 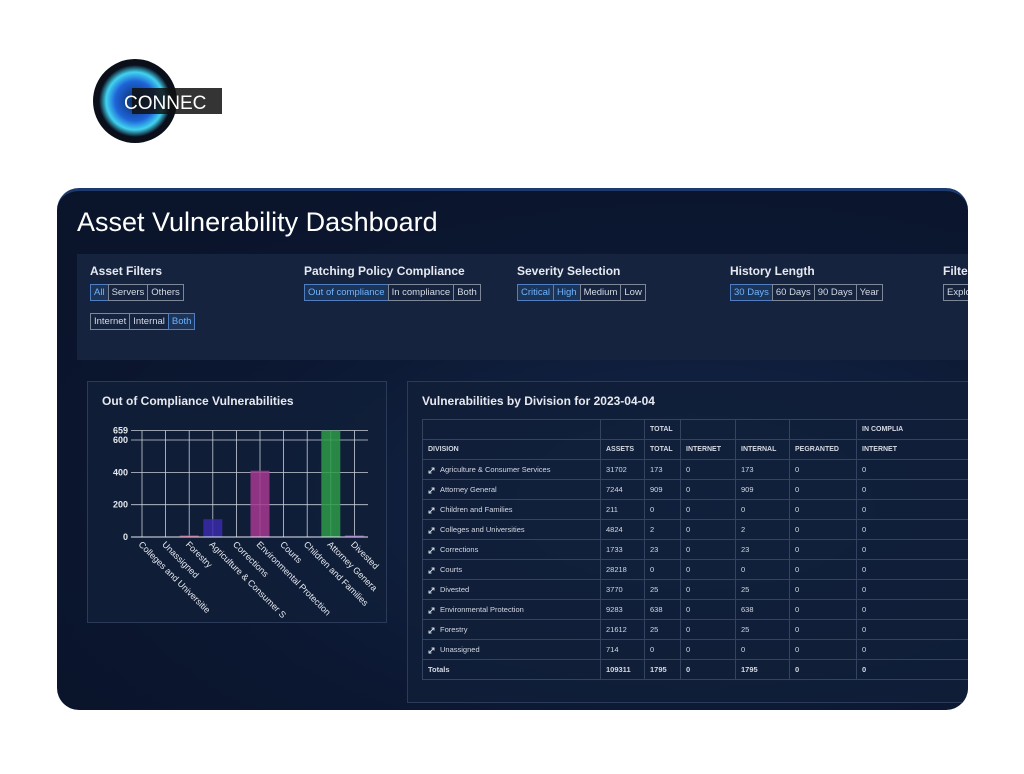 I want to click on filter-button: Medium, so click(x=600, y=292).